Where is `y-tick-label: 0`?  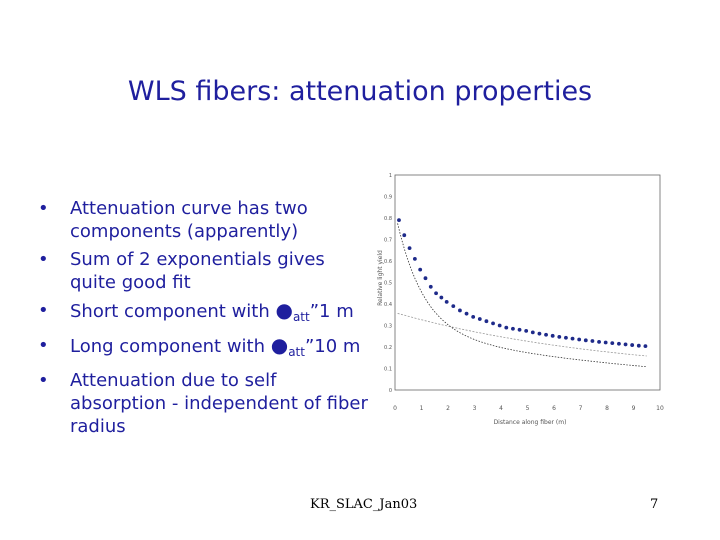 y-tick-label: 0 is located at coordinates (390, 391).